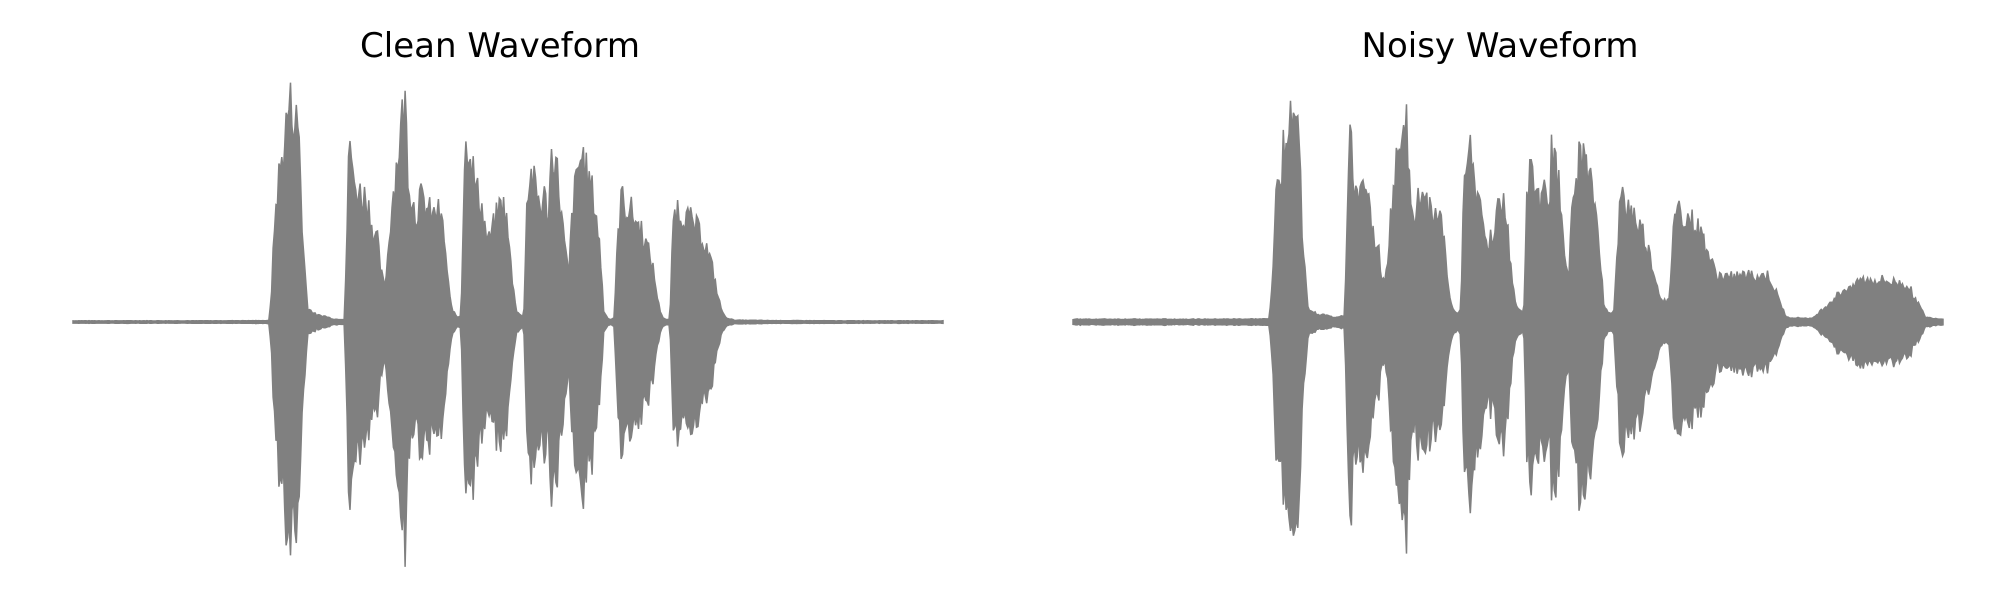 The height and width of the screenshot is (600, 2000). I want to click on chart-title-clean: Clean Waveform, so click(500, 46).